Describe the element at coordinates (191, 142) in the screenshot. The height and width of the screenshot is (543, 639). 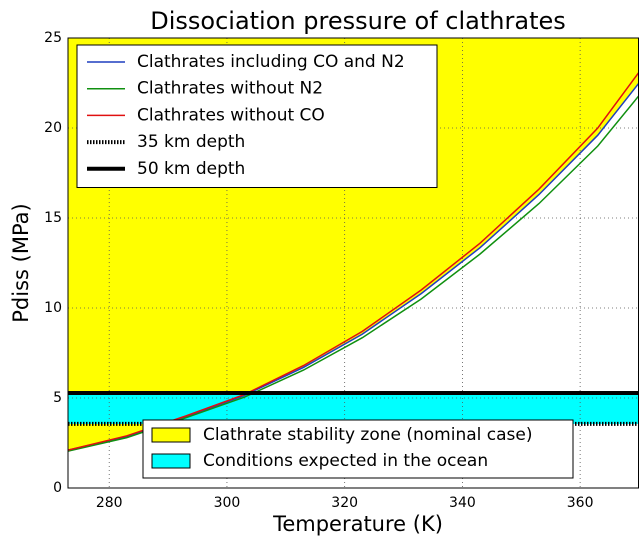
I see `legend-label: 35 km depth` at that location.